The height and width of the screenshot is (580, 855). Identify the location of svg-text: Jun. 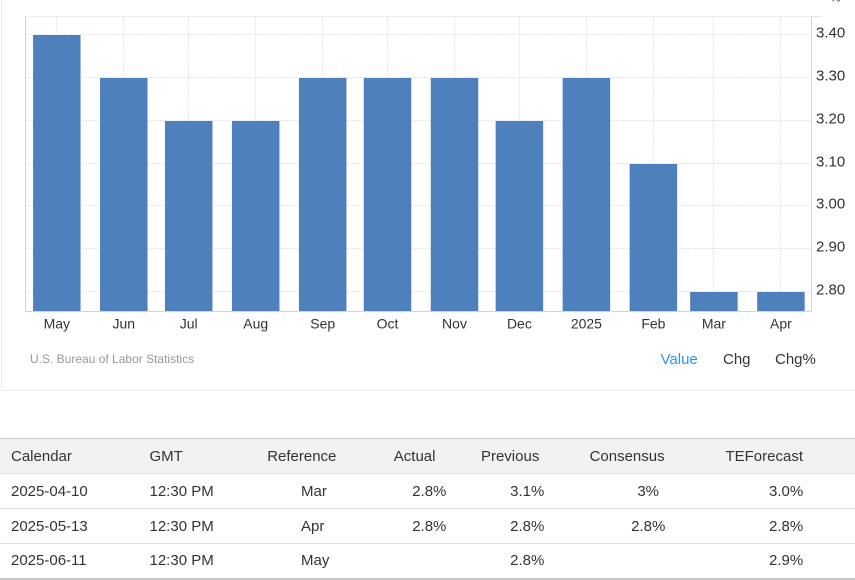
(124, 324).